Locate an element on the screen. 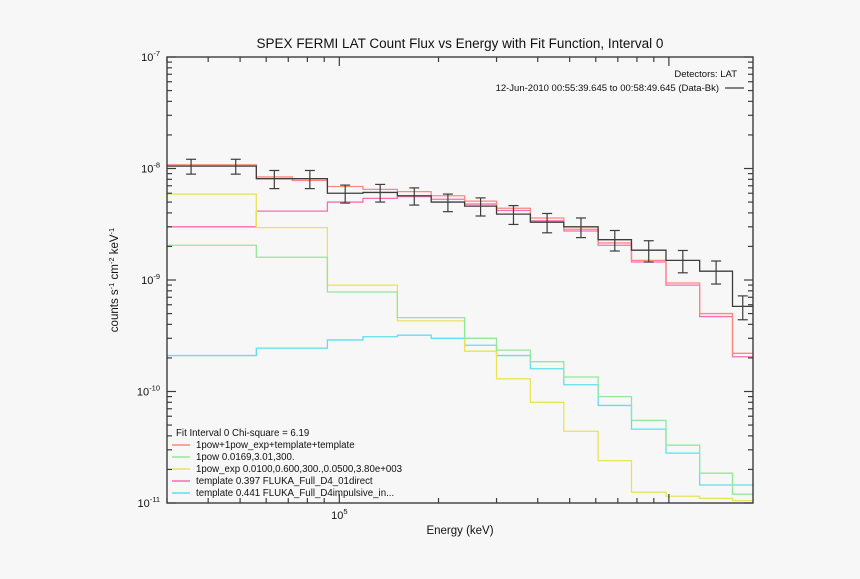 The height and width of the screenshot is (579, 860). legend-item-label: 1pow+1pow_exp+template+template is located at coordinates (275, 445).